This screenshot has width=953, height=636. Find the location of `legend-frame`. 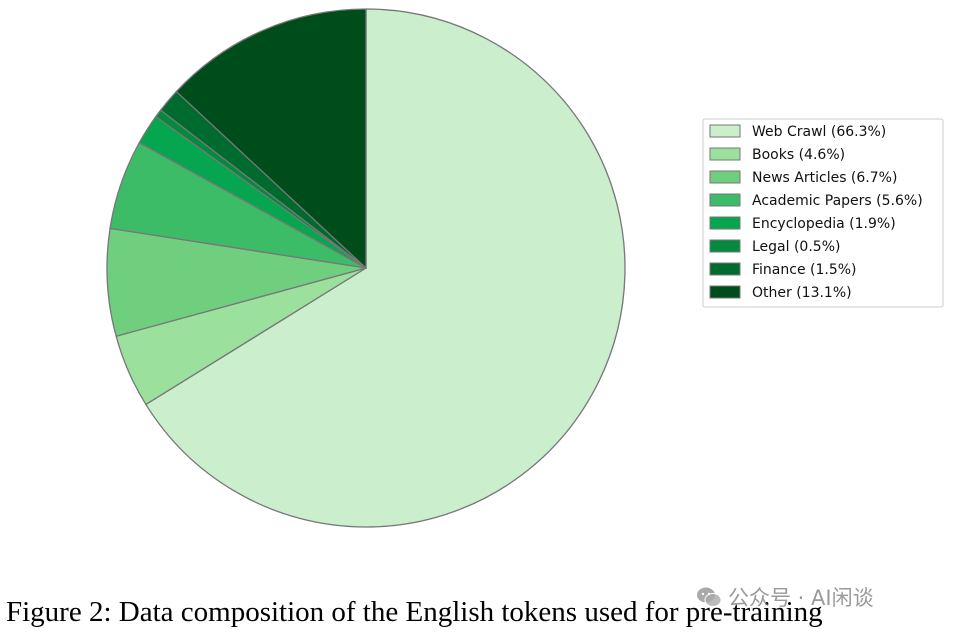

legend-frame is located at coordinates (823, 213).